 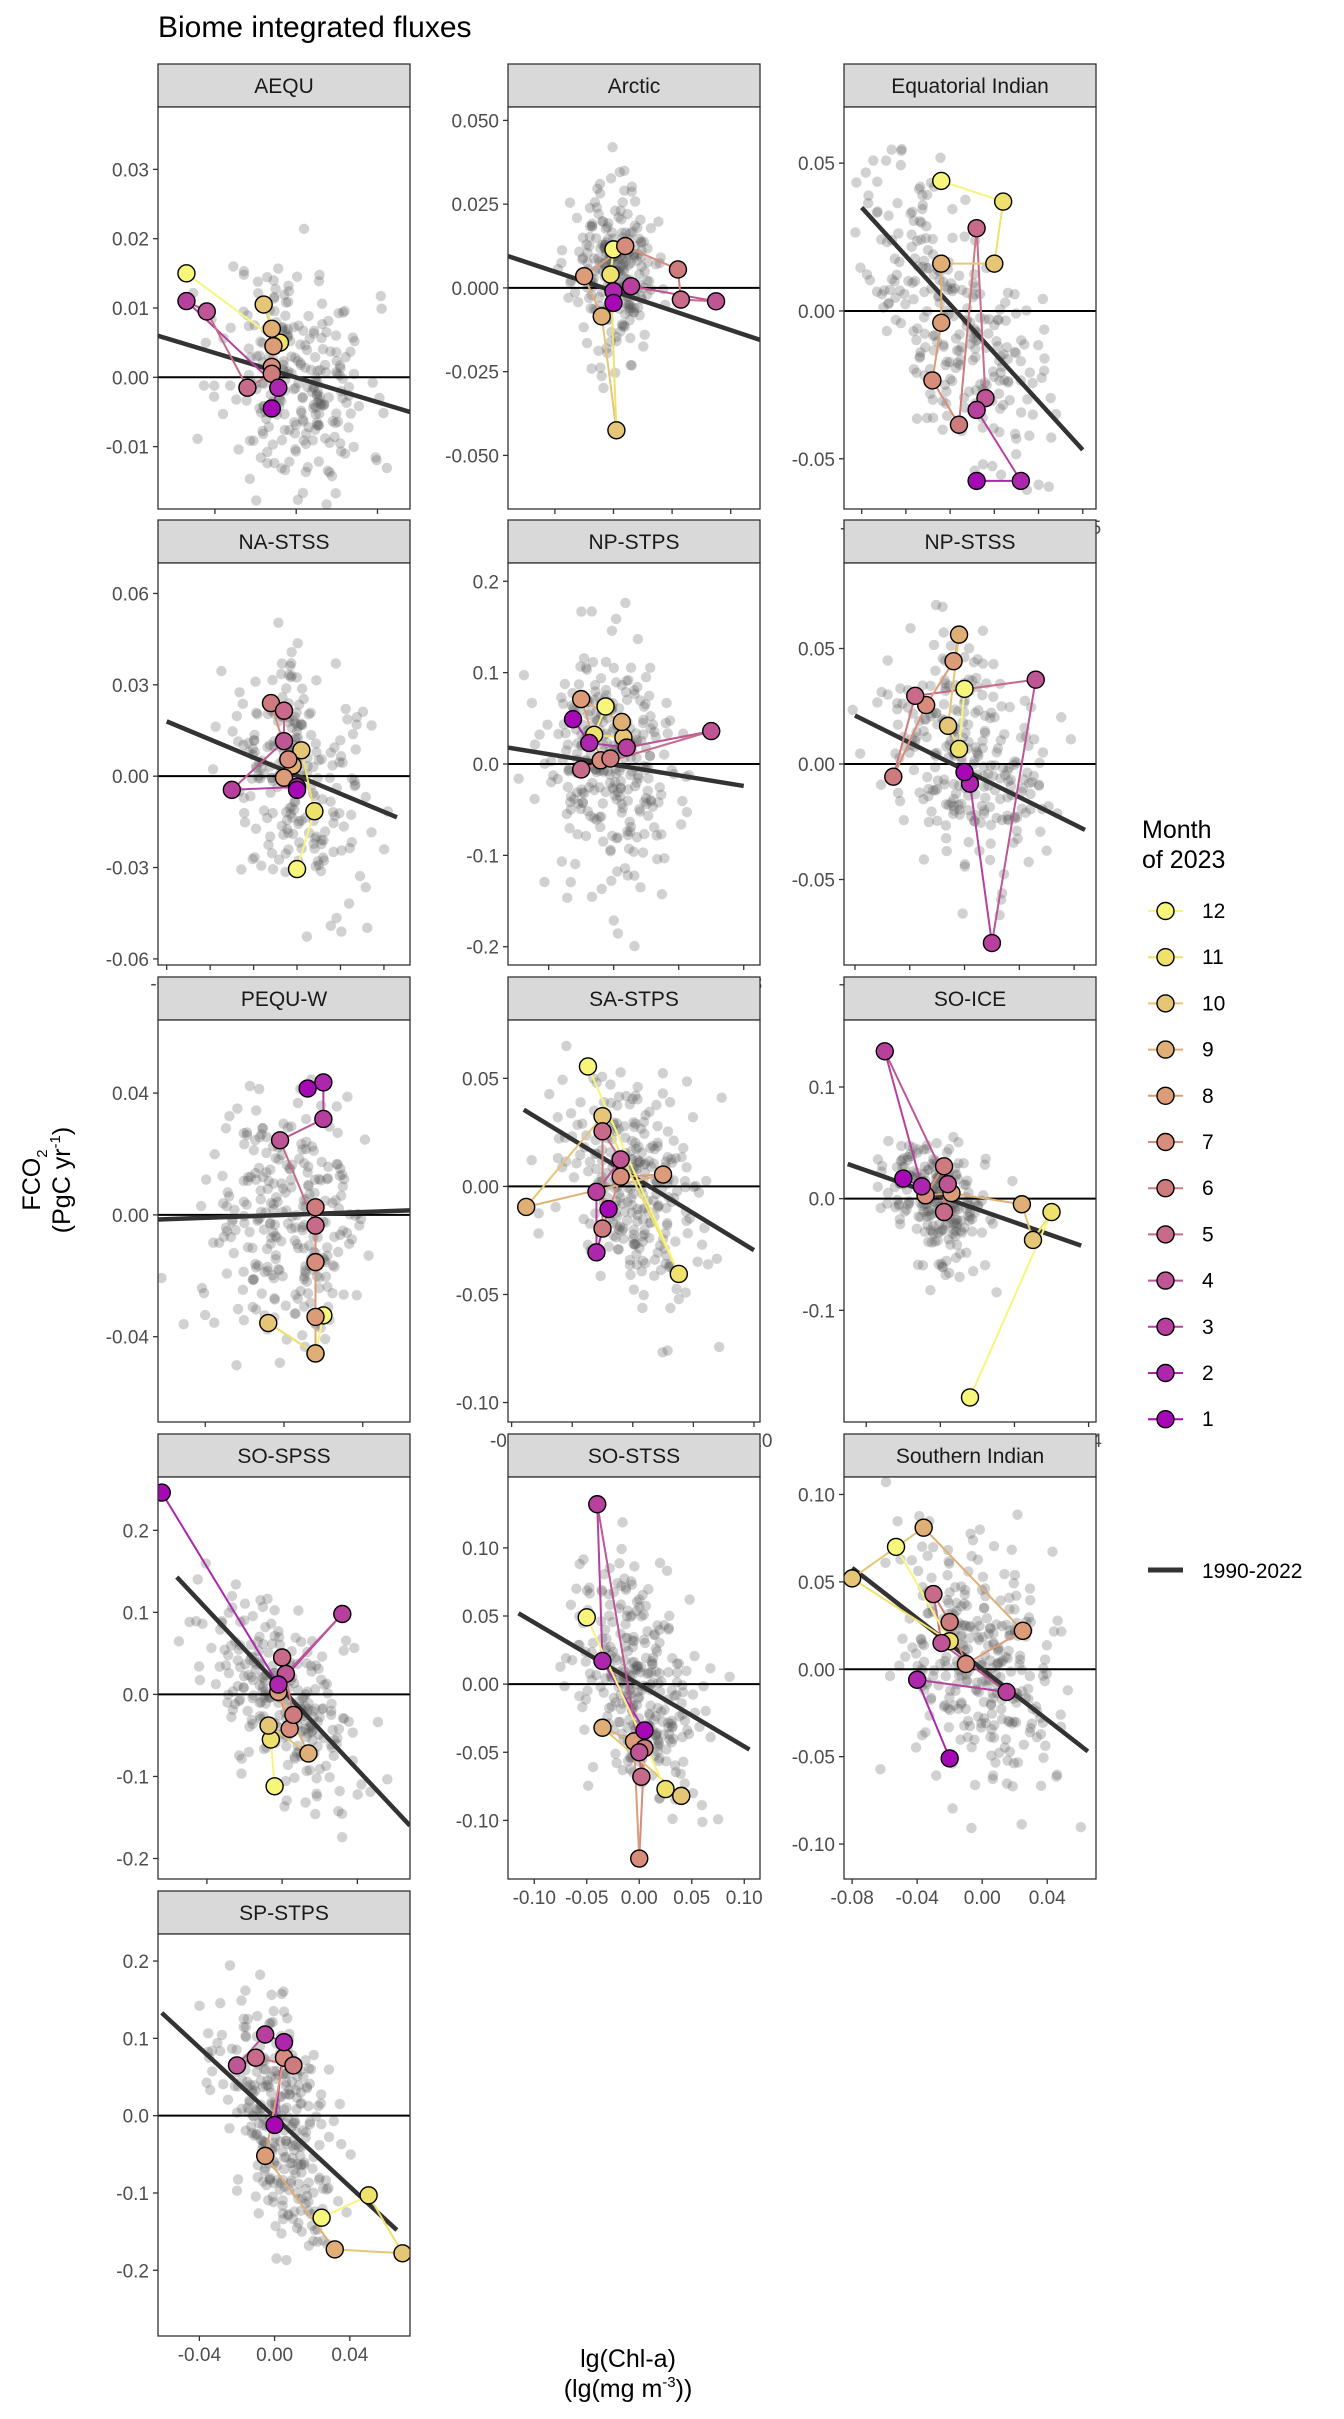 What do you see at coordinates (283, 542) in the screenshot?
I see `facet-strip-label: NA-STSS` at bounding box center [283, 542].